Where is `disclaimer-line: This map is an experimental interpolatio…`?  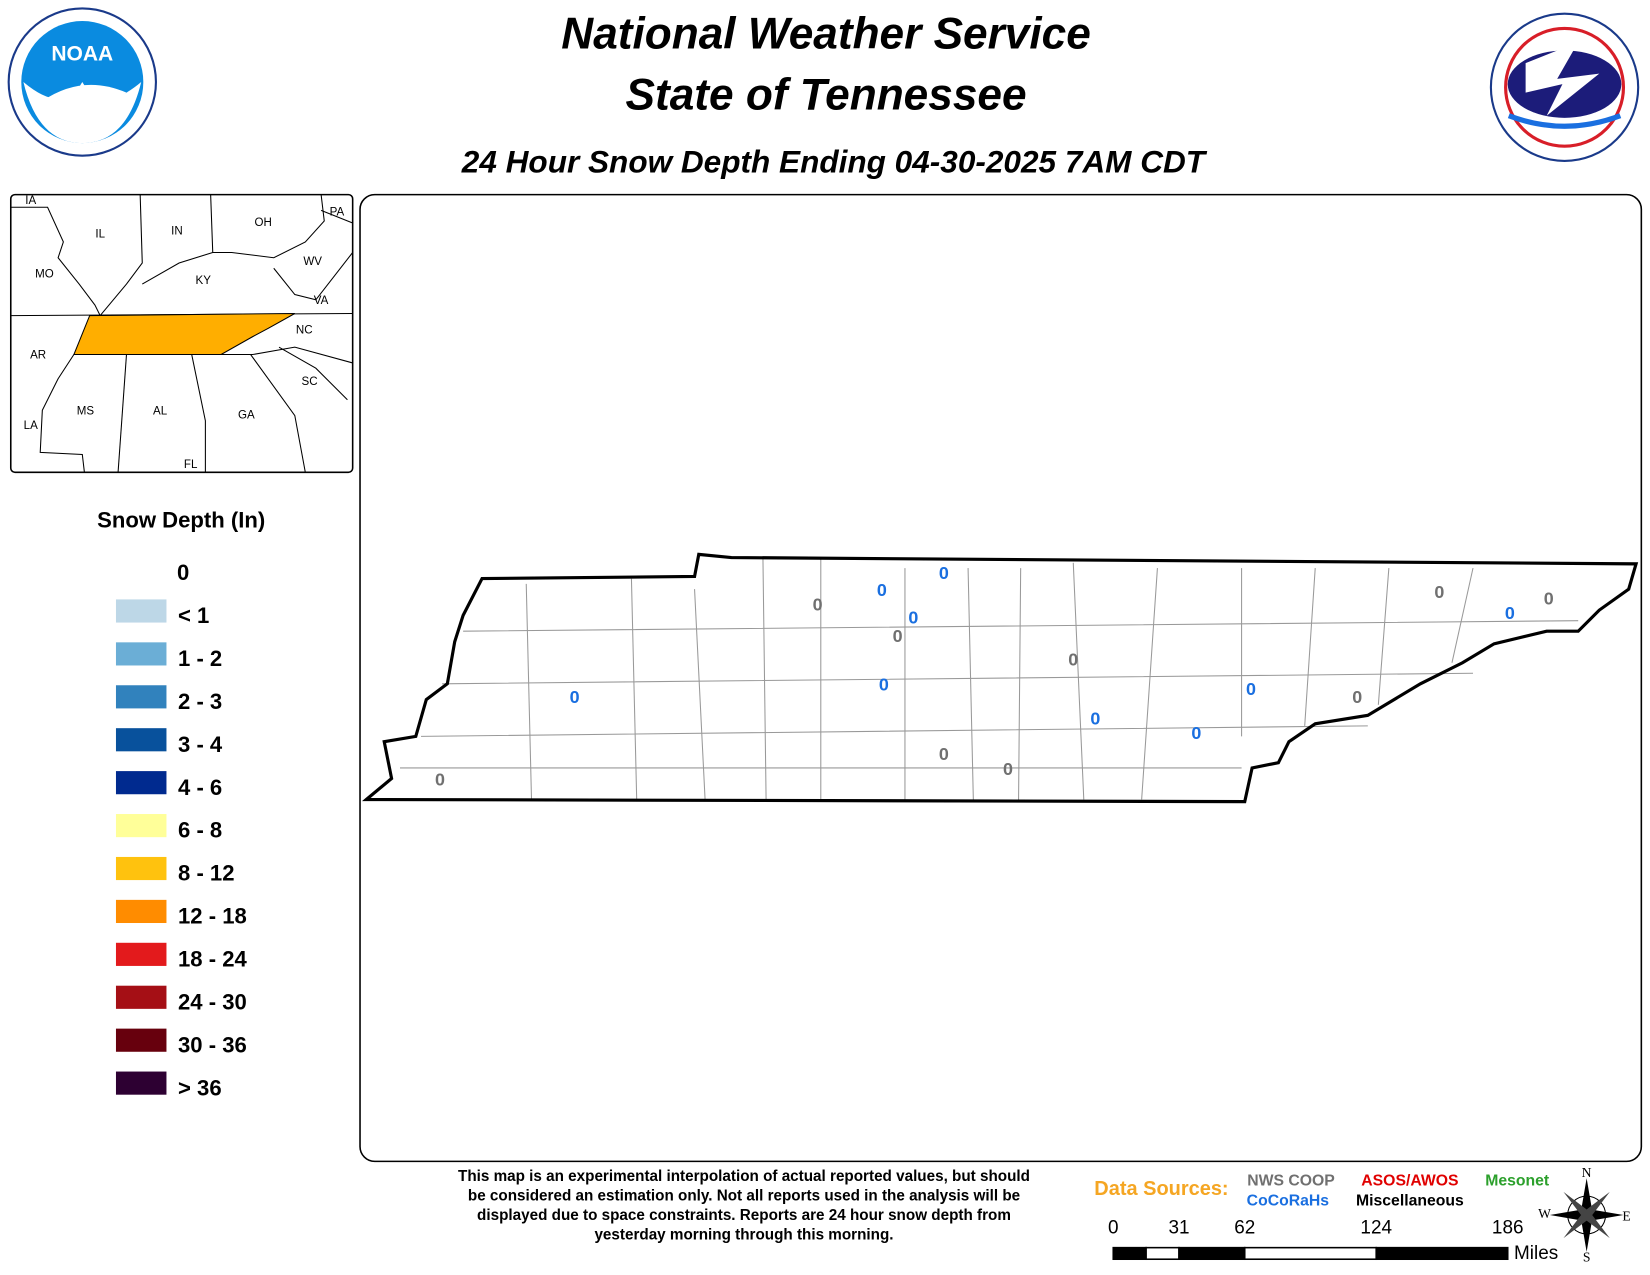 disclaimer-line: This map is an experimental interpolatio… is located at coordinates (744, 1176).